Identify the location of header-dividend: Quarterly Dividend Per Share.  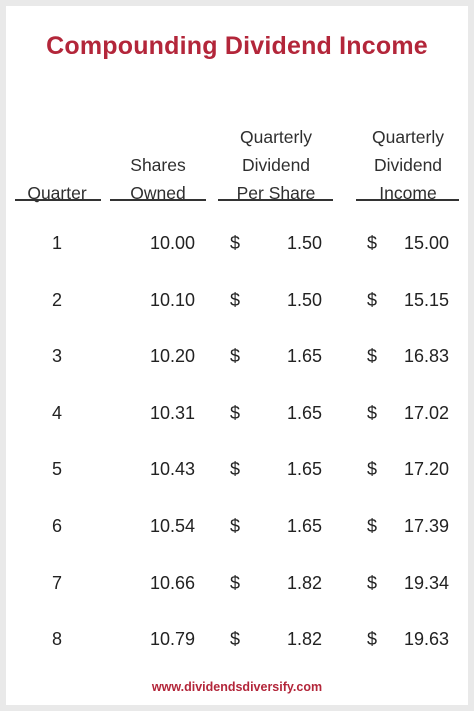
(276, 165).